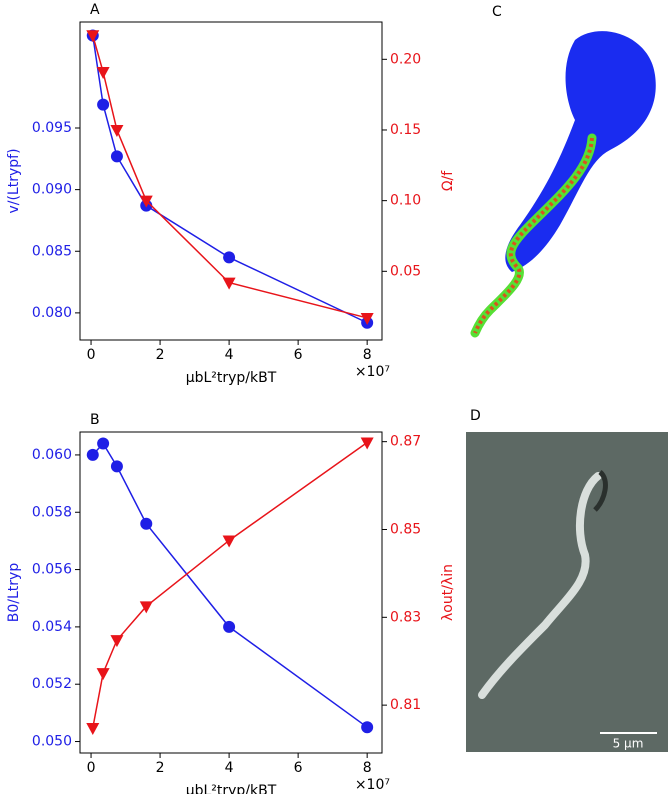 The width and height of the screenshot is (671, 798). I want to click on cell-body, so click(580, 152).